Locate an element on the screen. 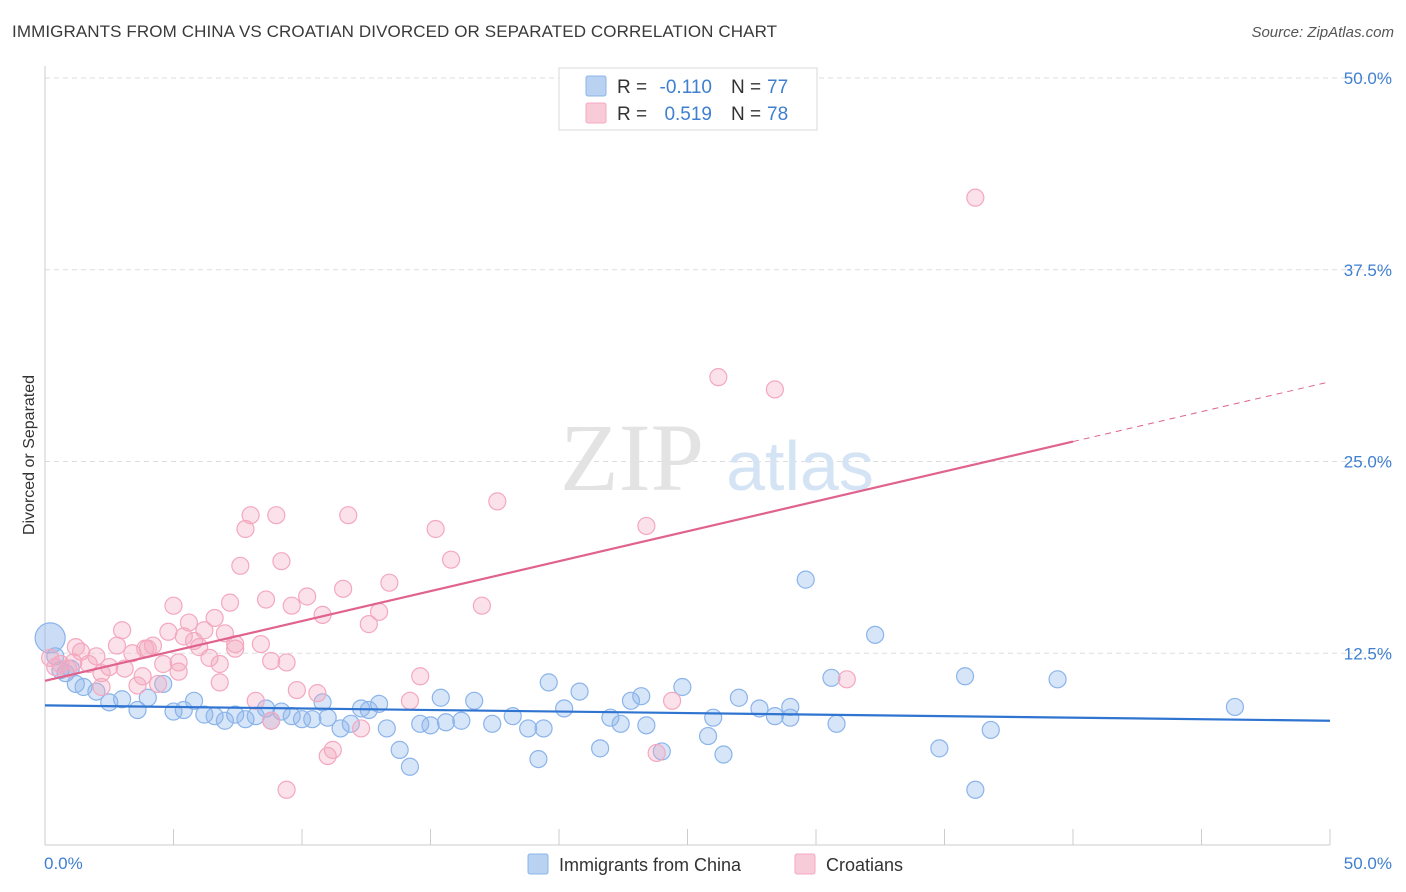  watermark-atlas: atlas is located at coordinates (800, 466).